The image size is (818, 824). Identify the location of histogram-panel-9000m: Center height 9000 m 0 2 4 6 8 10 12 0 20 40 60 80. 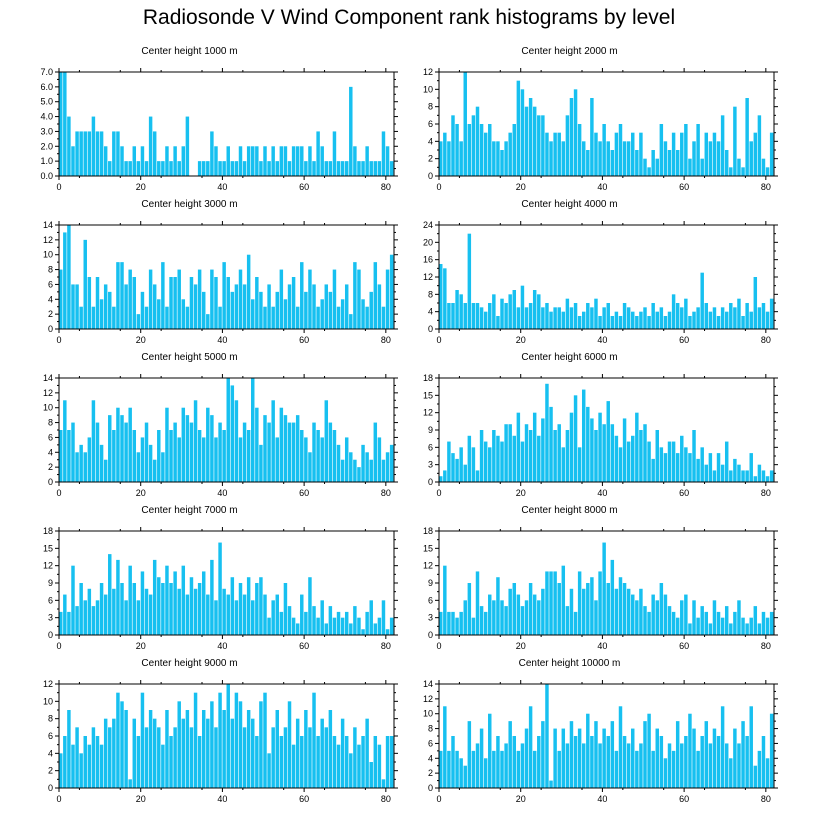
(210, 732).